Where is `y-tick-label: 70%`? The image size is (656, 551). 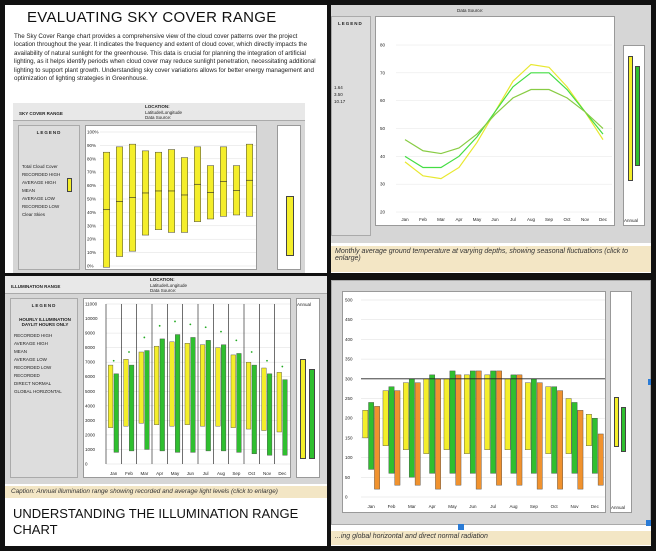 y-tick-label: 70% is located at coordinates (91, 172).